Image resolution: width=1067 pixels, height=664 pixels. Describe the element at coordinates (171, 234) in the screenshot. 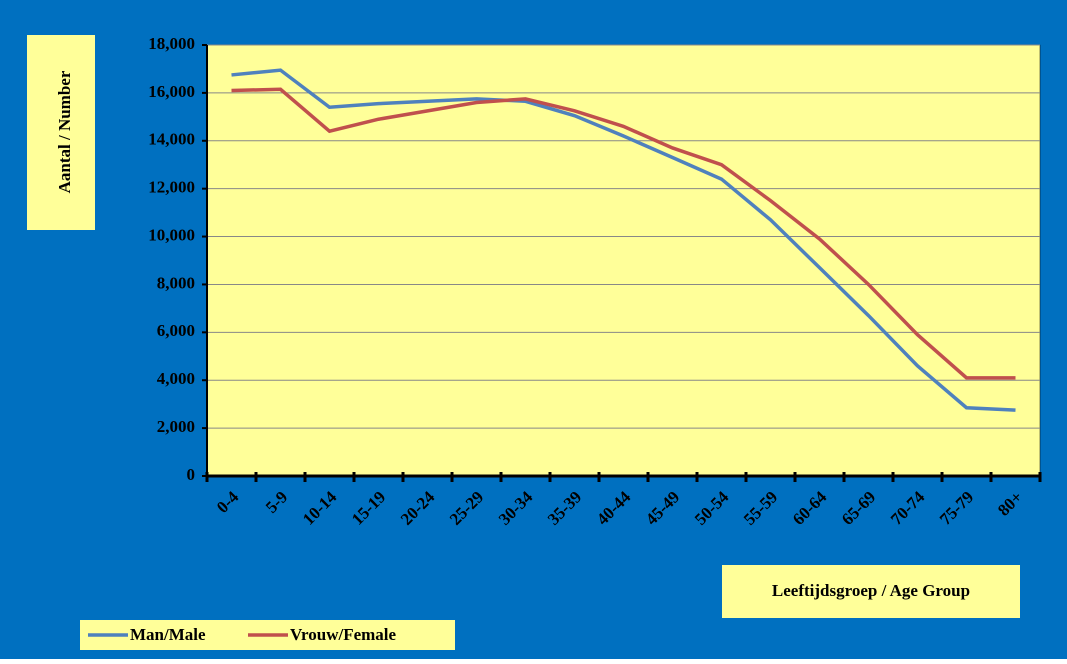

I see `y-tick-label: 10,000` at that location.